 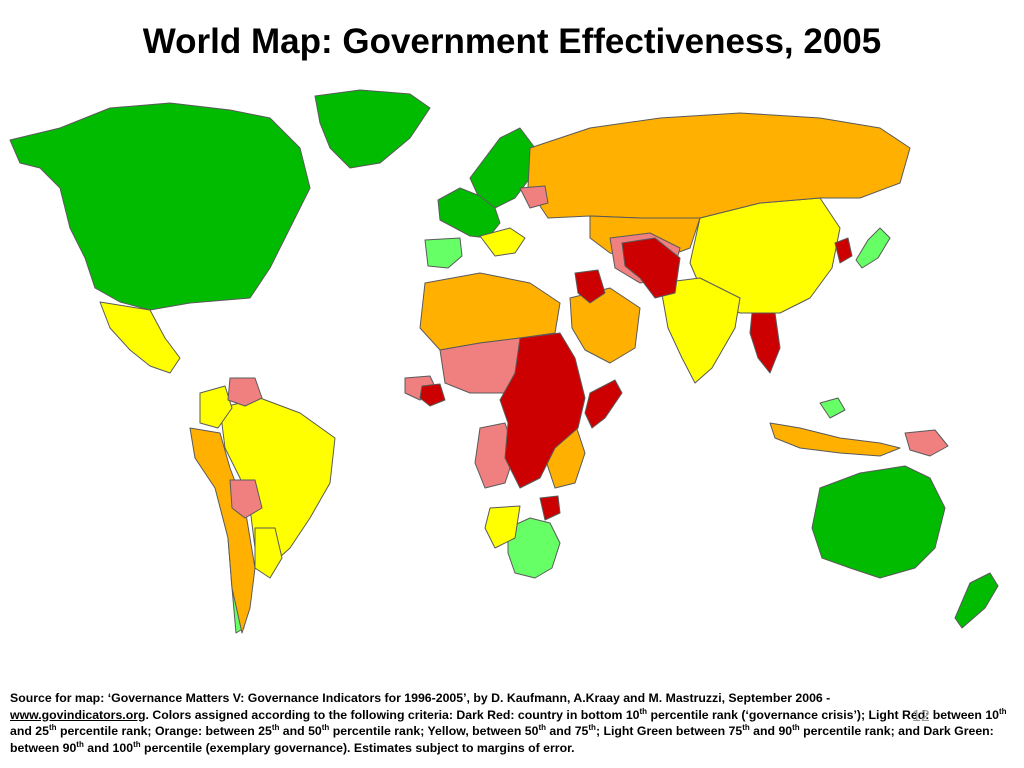 What do you see at coordinates (268, 553) in the screenshot?
I see `region-argentina-north` at bounding box center [268, 553].